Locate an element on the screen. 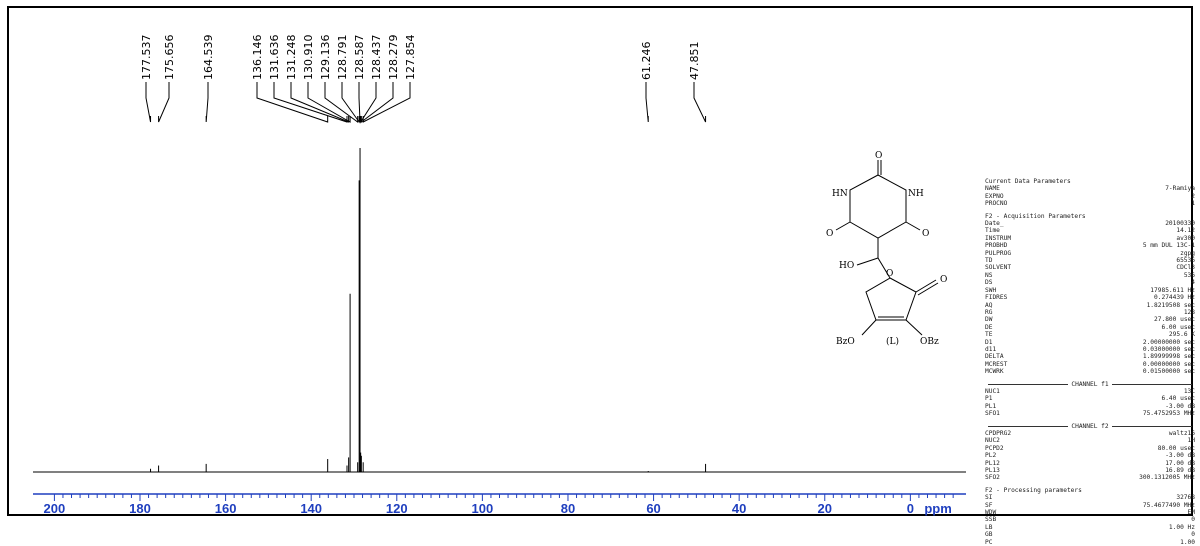  param-name: SI is located at coordinates (989, 498).